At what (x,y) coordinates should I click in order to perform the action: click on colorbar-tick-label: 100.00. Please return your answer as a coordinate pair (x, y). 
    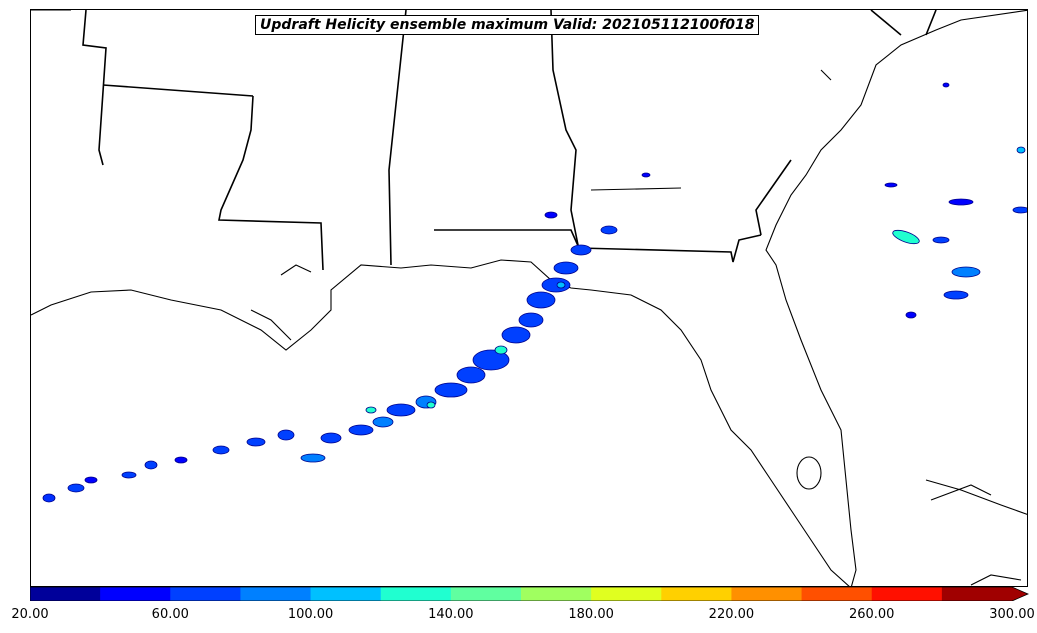
    Looking at the image, I should click on (310, 614).